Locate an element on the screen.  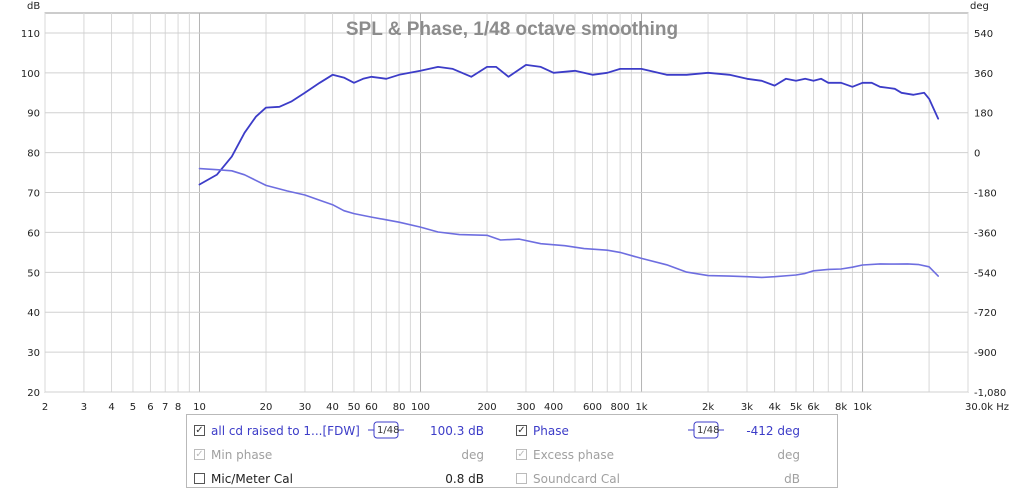
y-left-tick-label: 100 is located at coordinates (30, 74).